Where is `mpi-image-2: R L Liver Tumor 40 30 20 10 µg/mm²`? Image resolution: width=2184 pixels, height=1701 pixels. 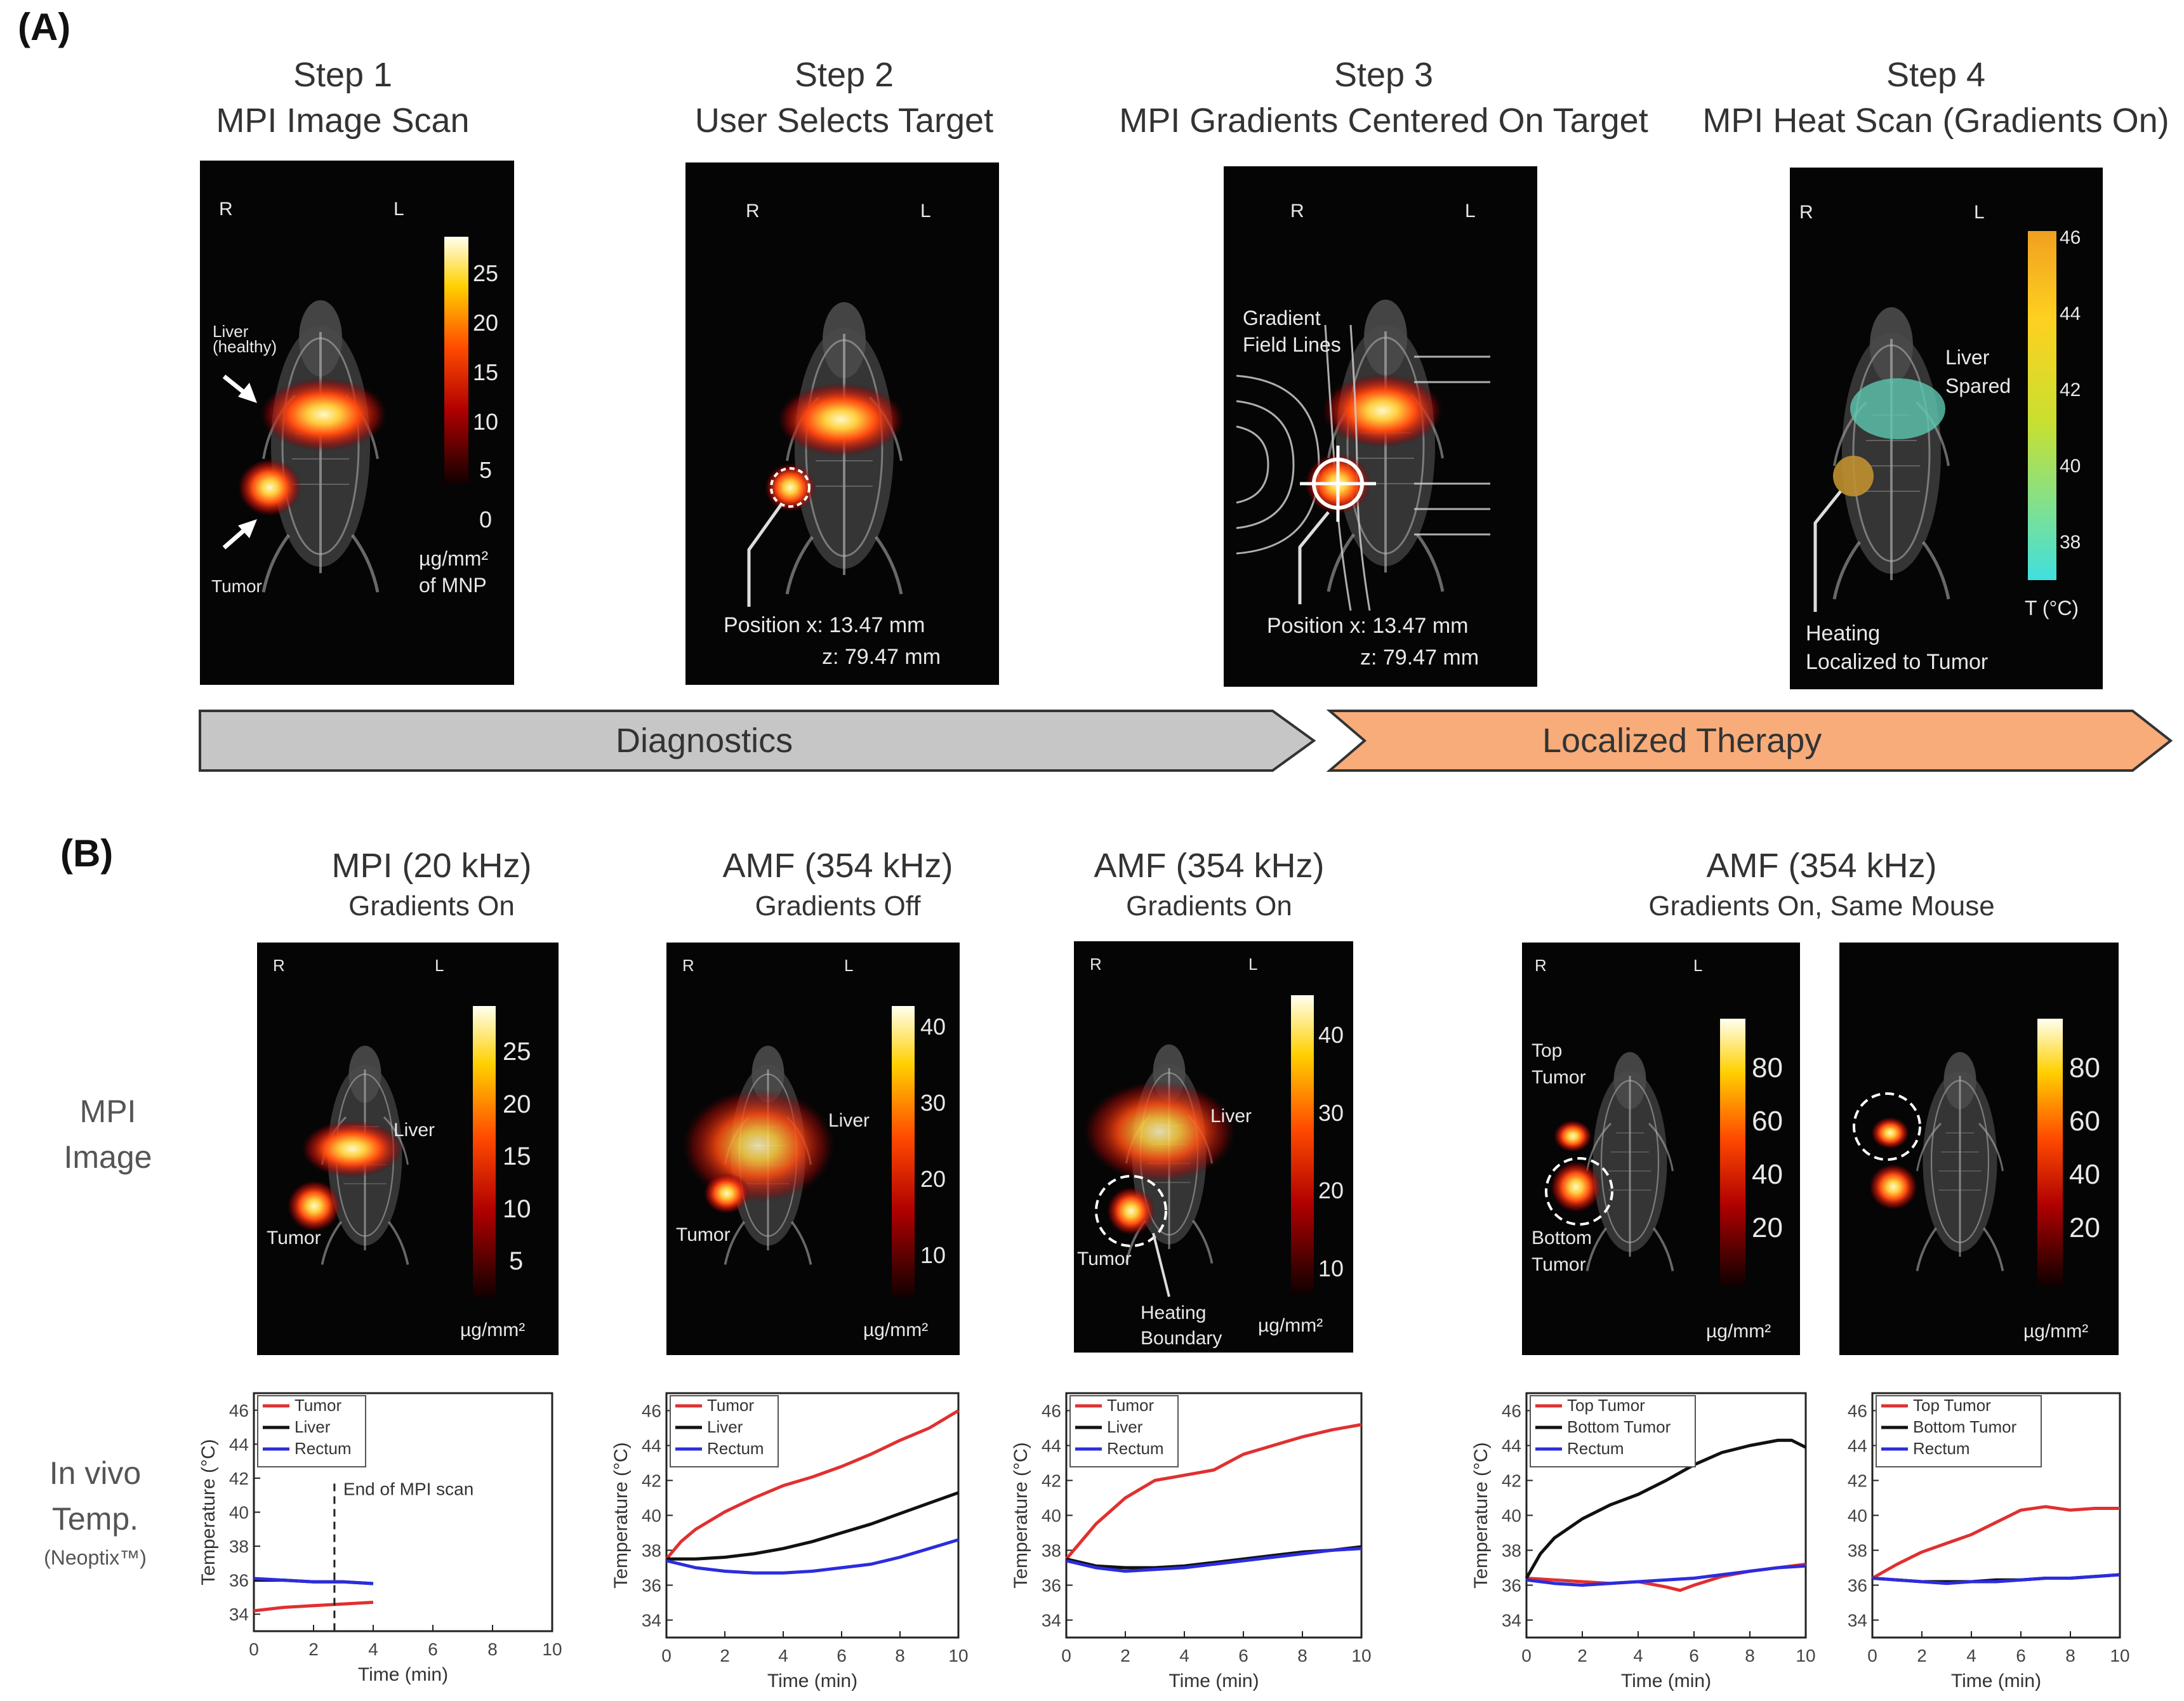
mpi-image-2: R L Liver Tumor 40 30 20 10 µg/mm² is located at coordinates (813, 1149).